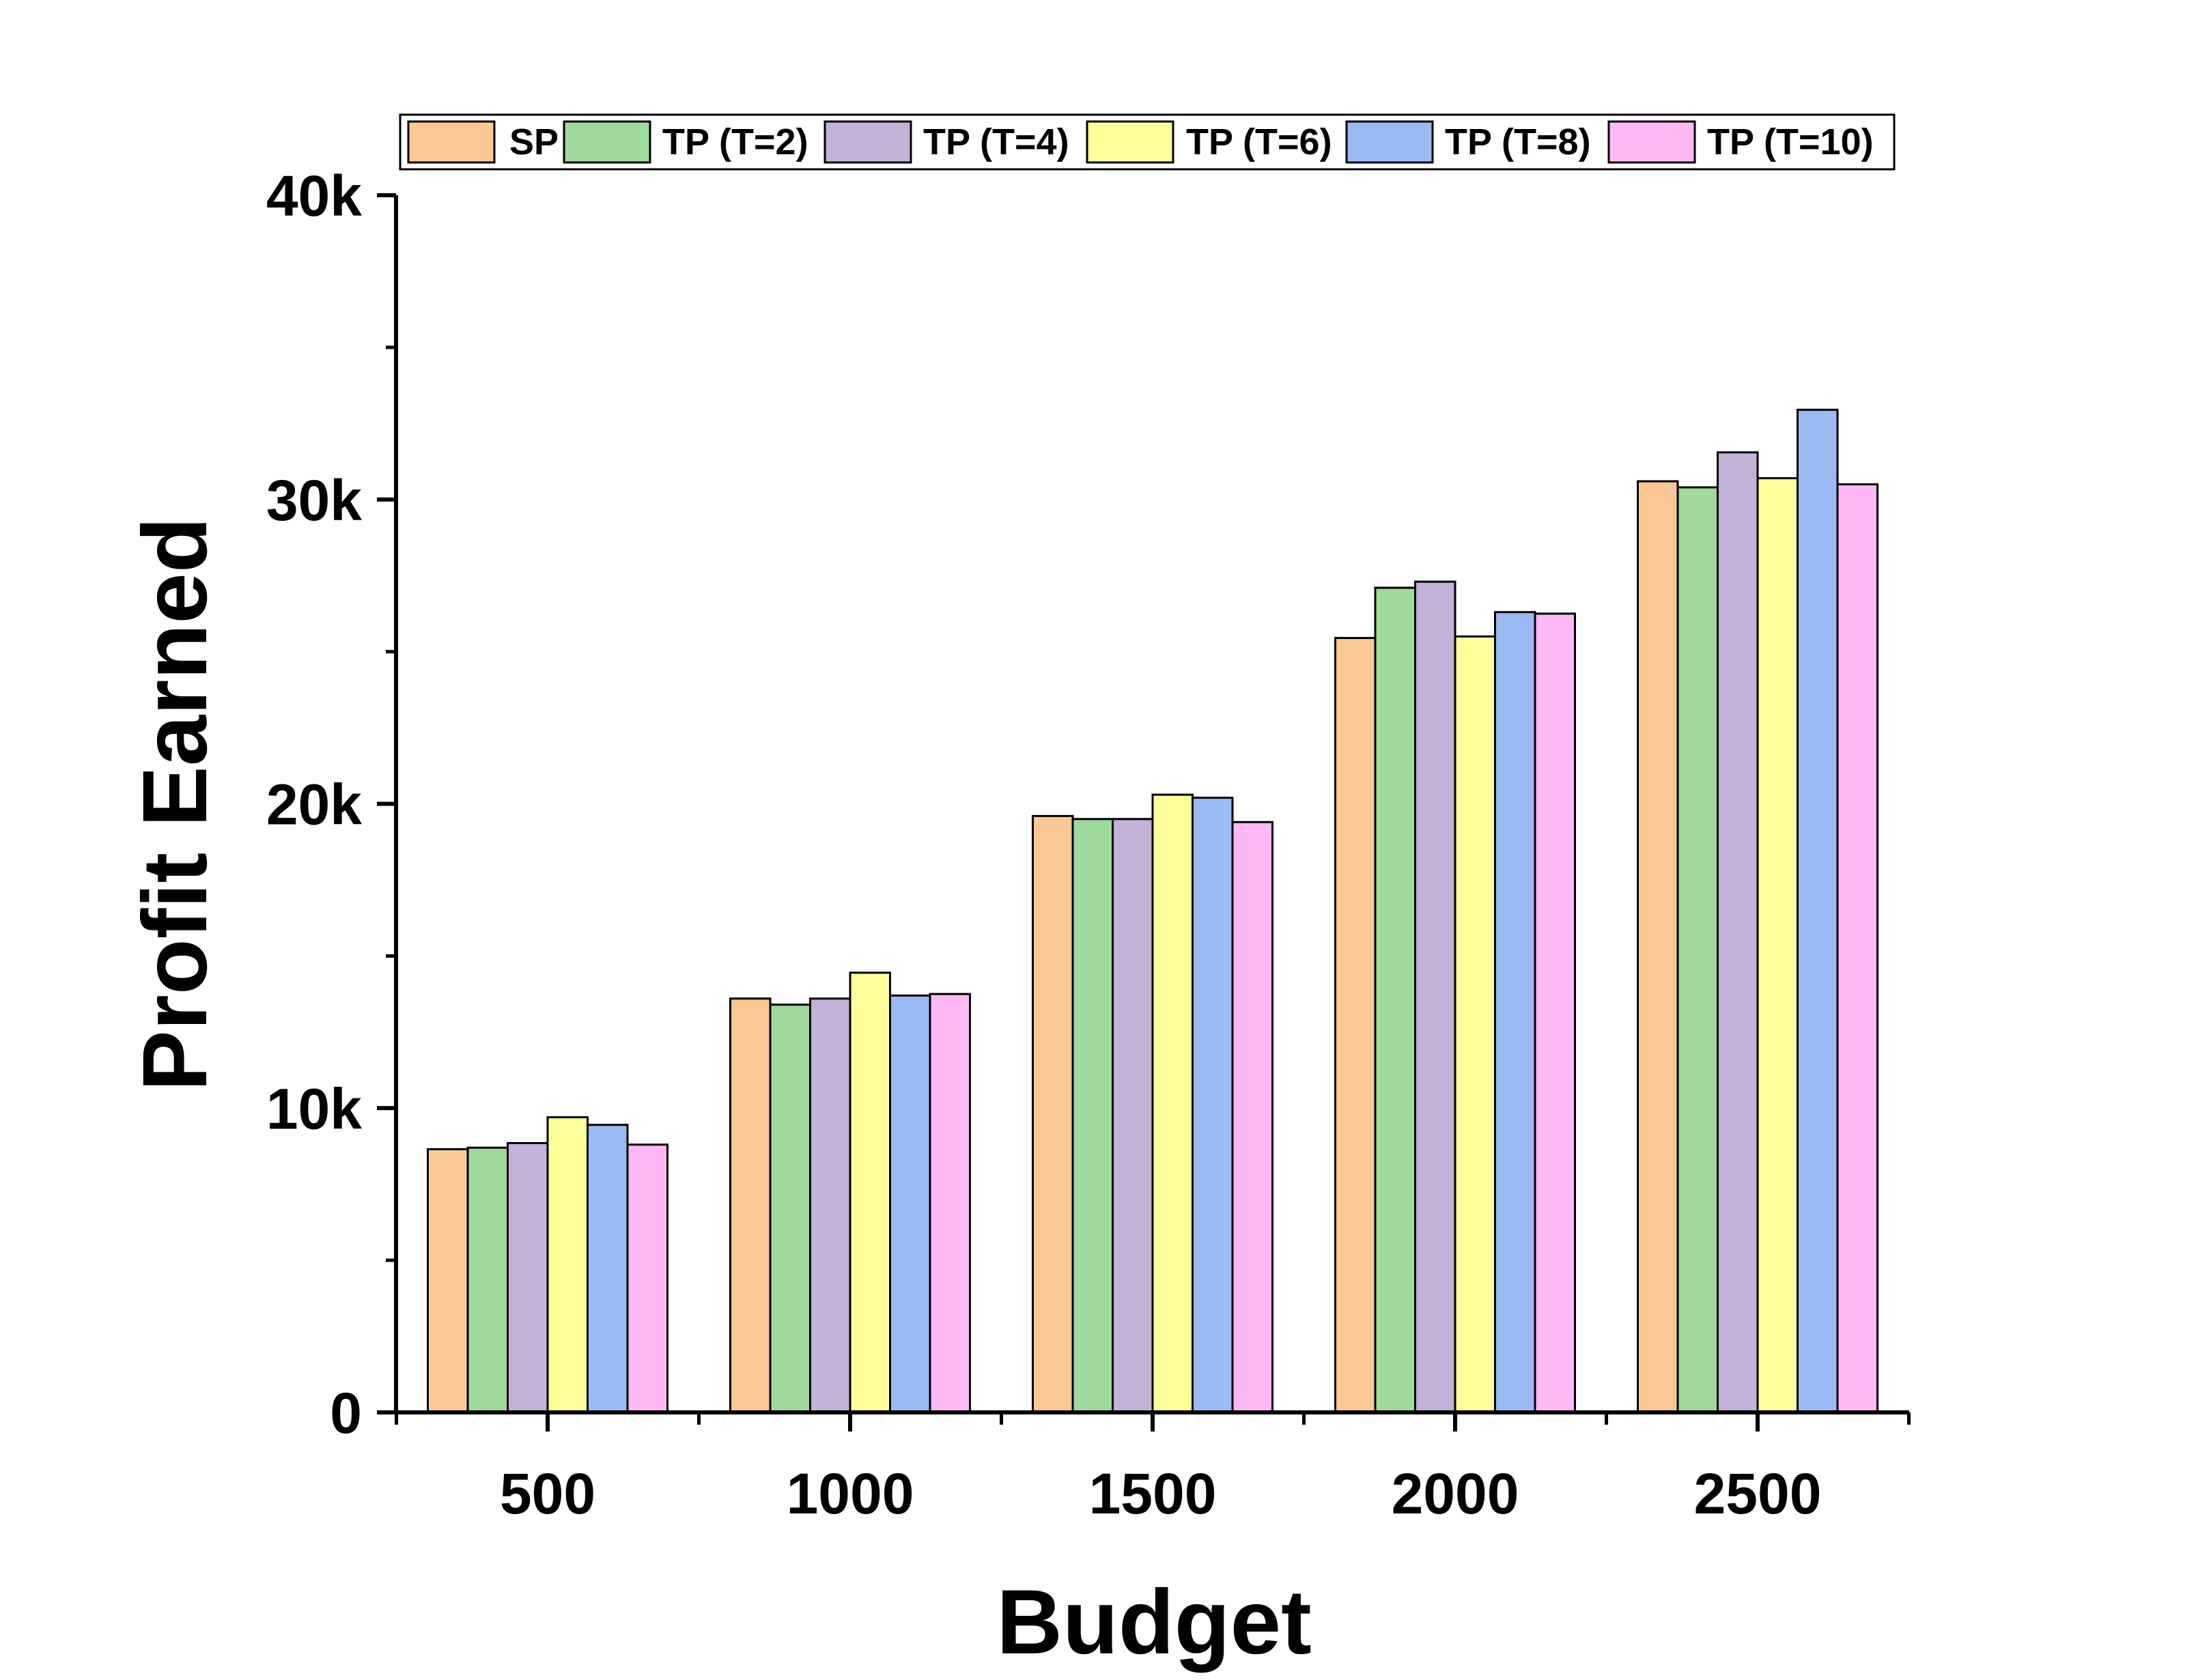 The height and width of the screenshot is (1680, 2196). Describe the element at coordinates (314, 500) in the screenshot. I see `y-tick-label: 30k` at that location.